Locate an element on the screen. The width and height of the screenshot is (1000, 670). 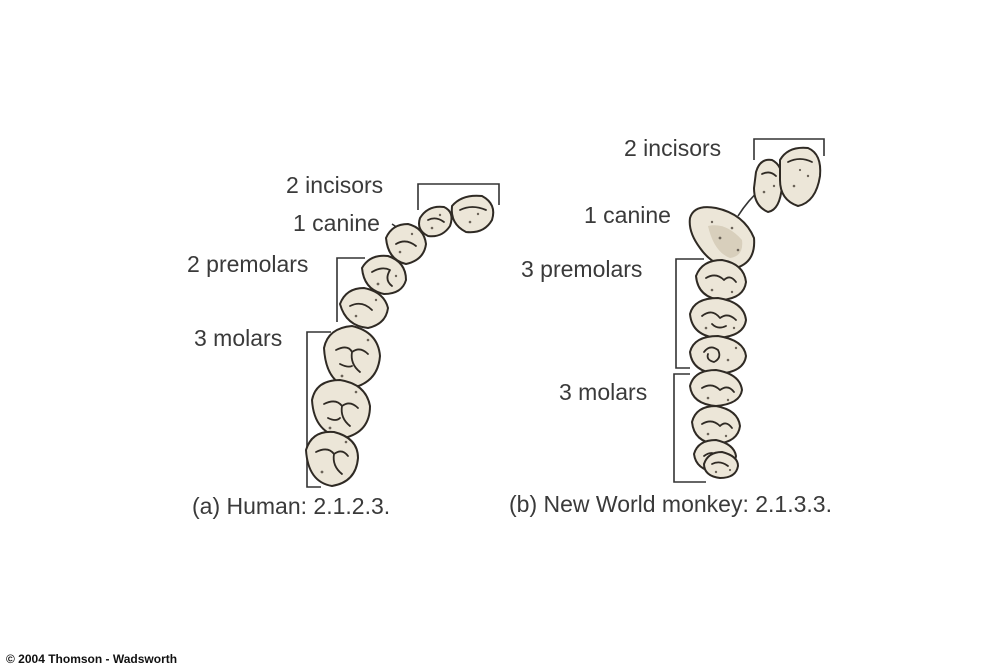
monkey-incisors-label: 2 incisors is located at coordinates (672, 148).